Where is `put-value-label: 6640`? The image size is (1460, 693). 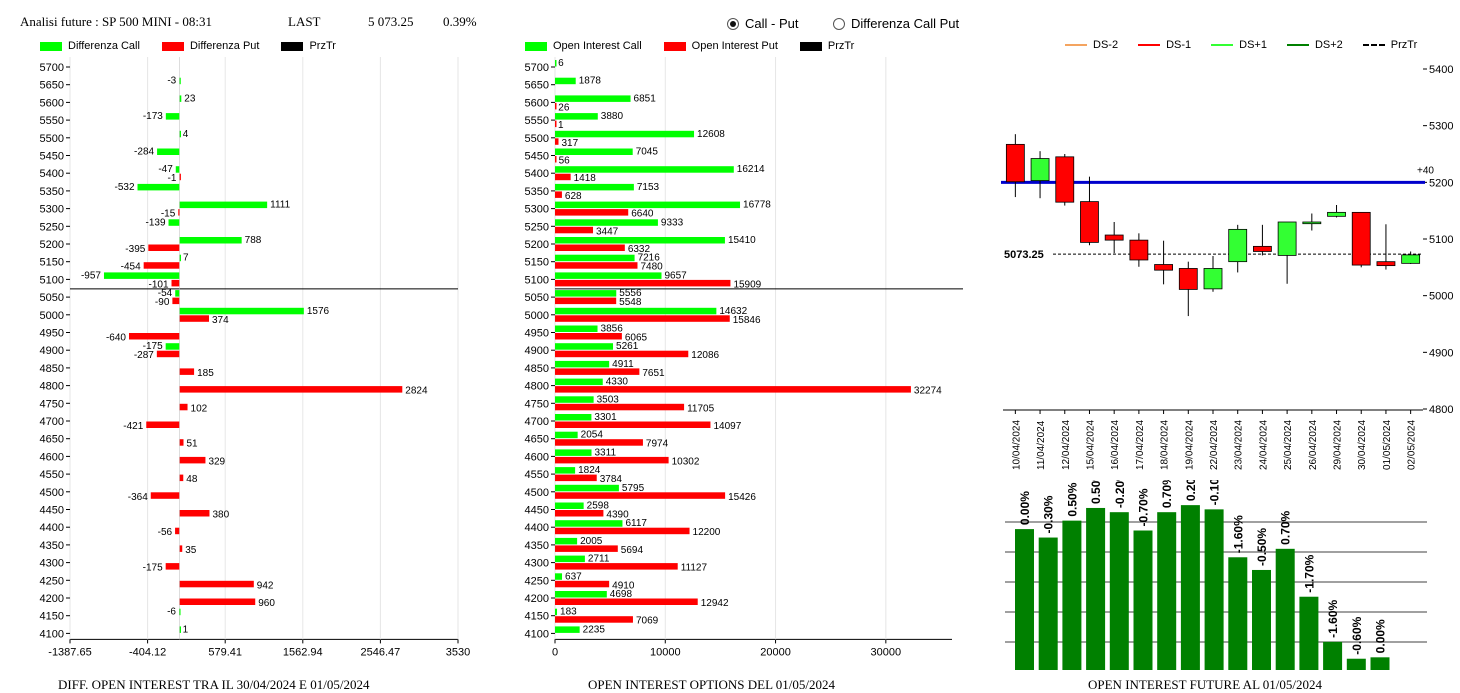
put-value-label: 6640 is located at coordinates (642, 214).